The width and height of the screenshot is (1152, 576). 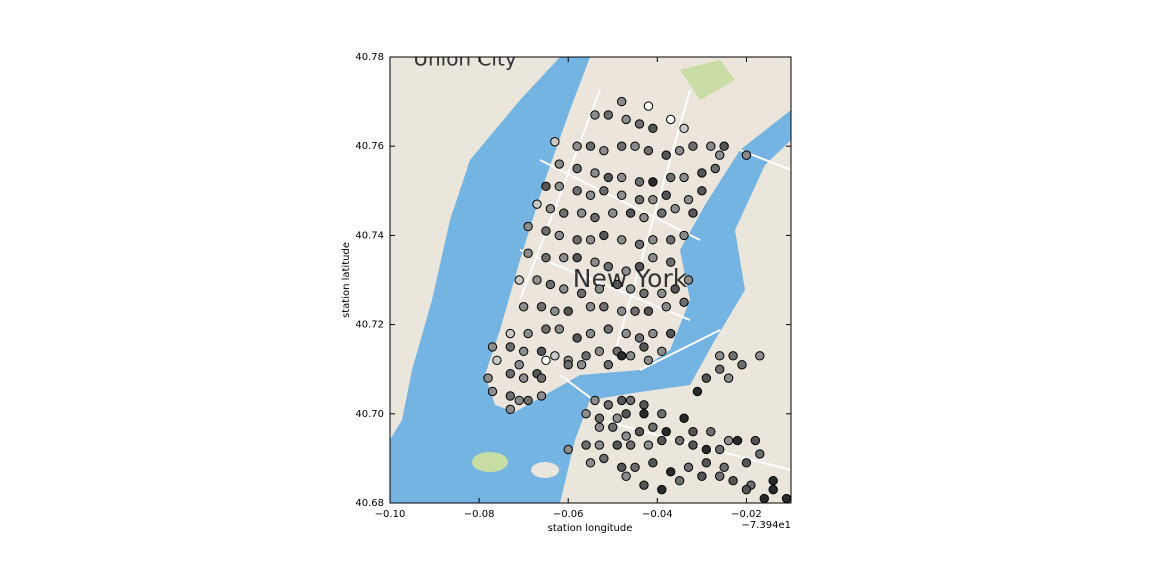 What do you see at coordinates (369, 503) in the screenshot?
I see `y-tick-label: 40.68` at bounding box center [369, 503].